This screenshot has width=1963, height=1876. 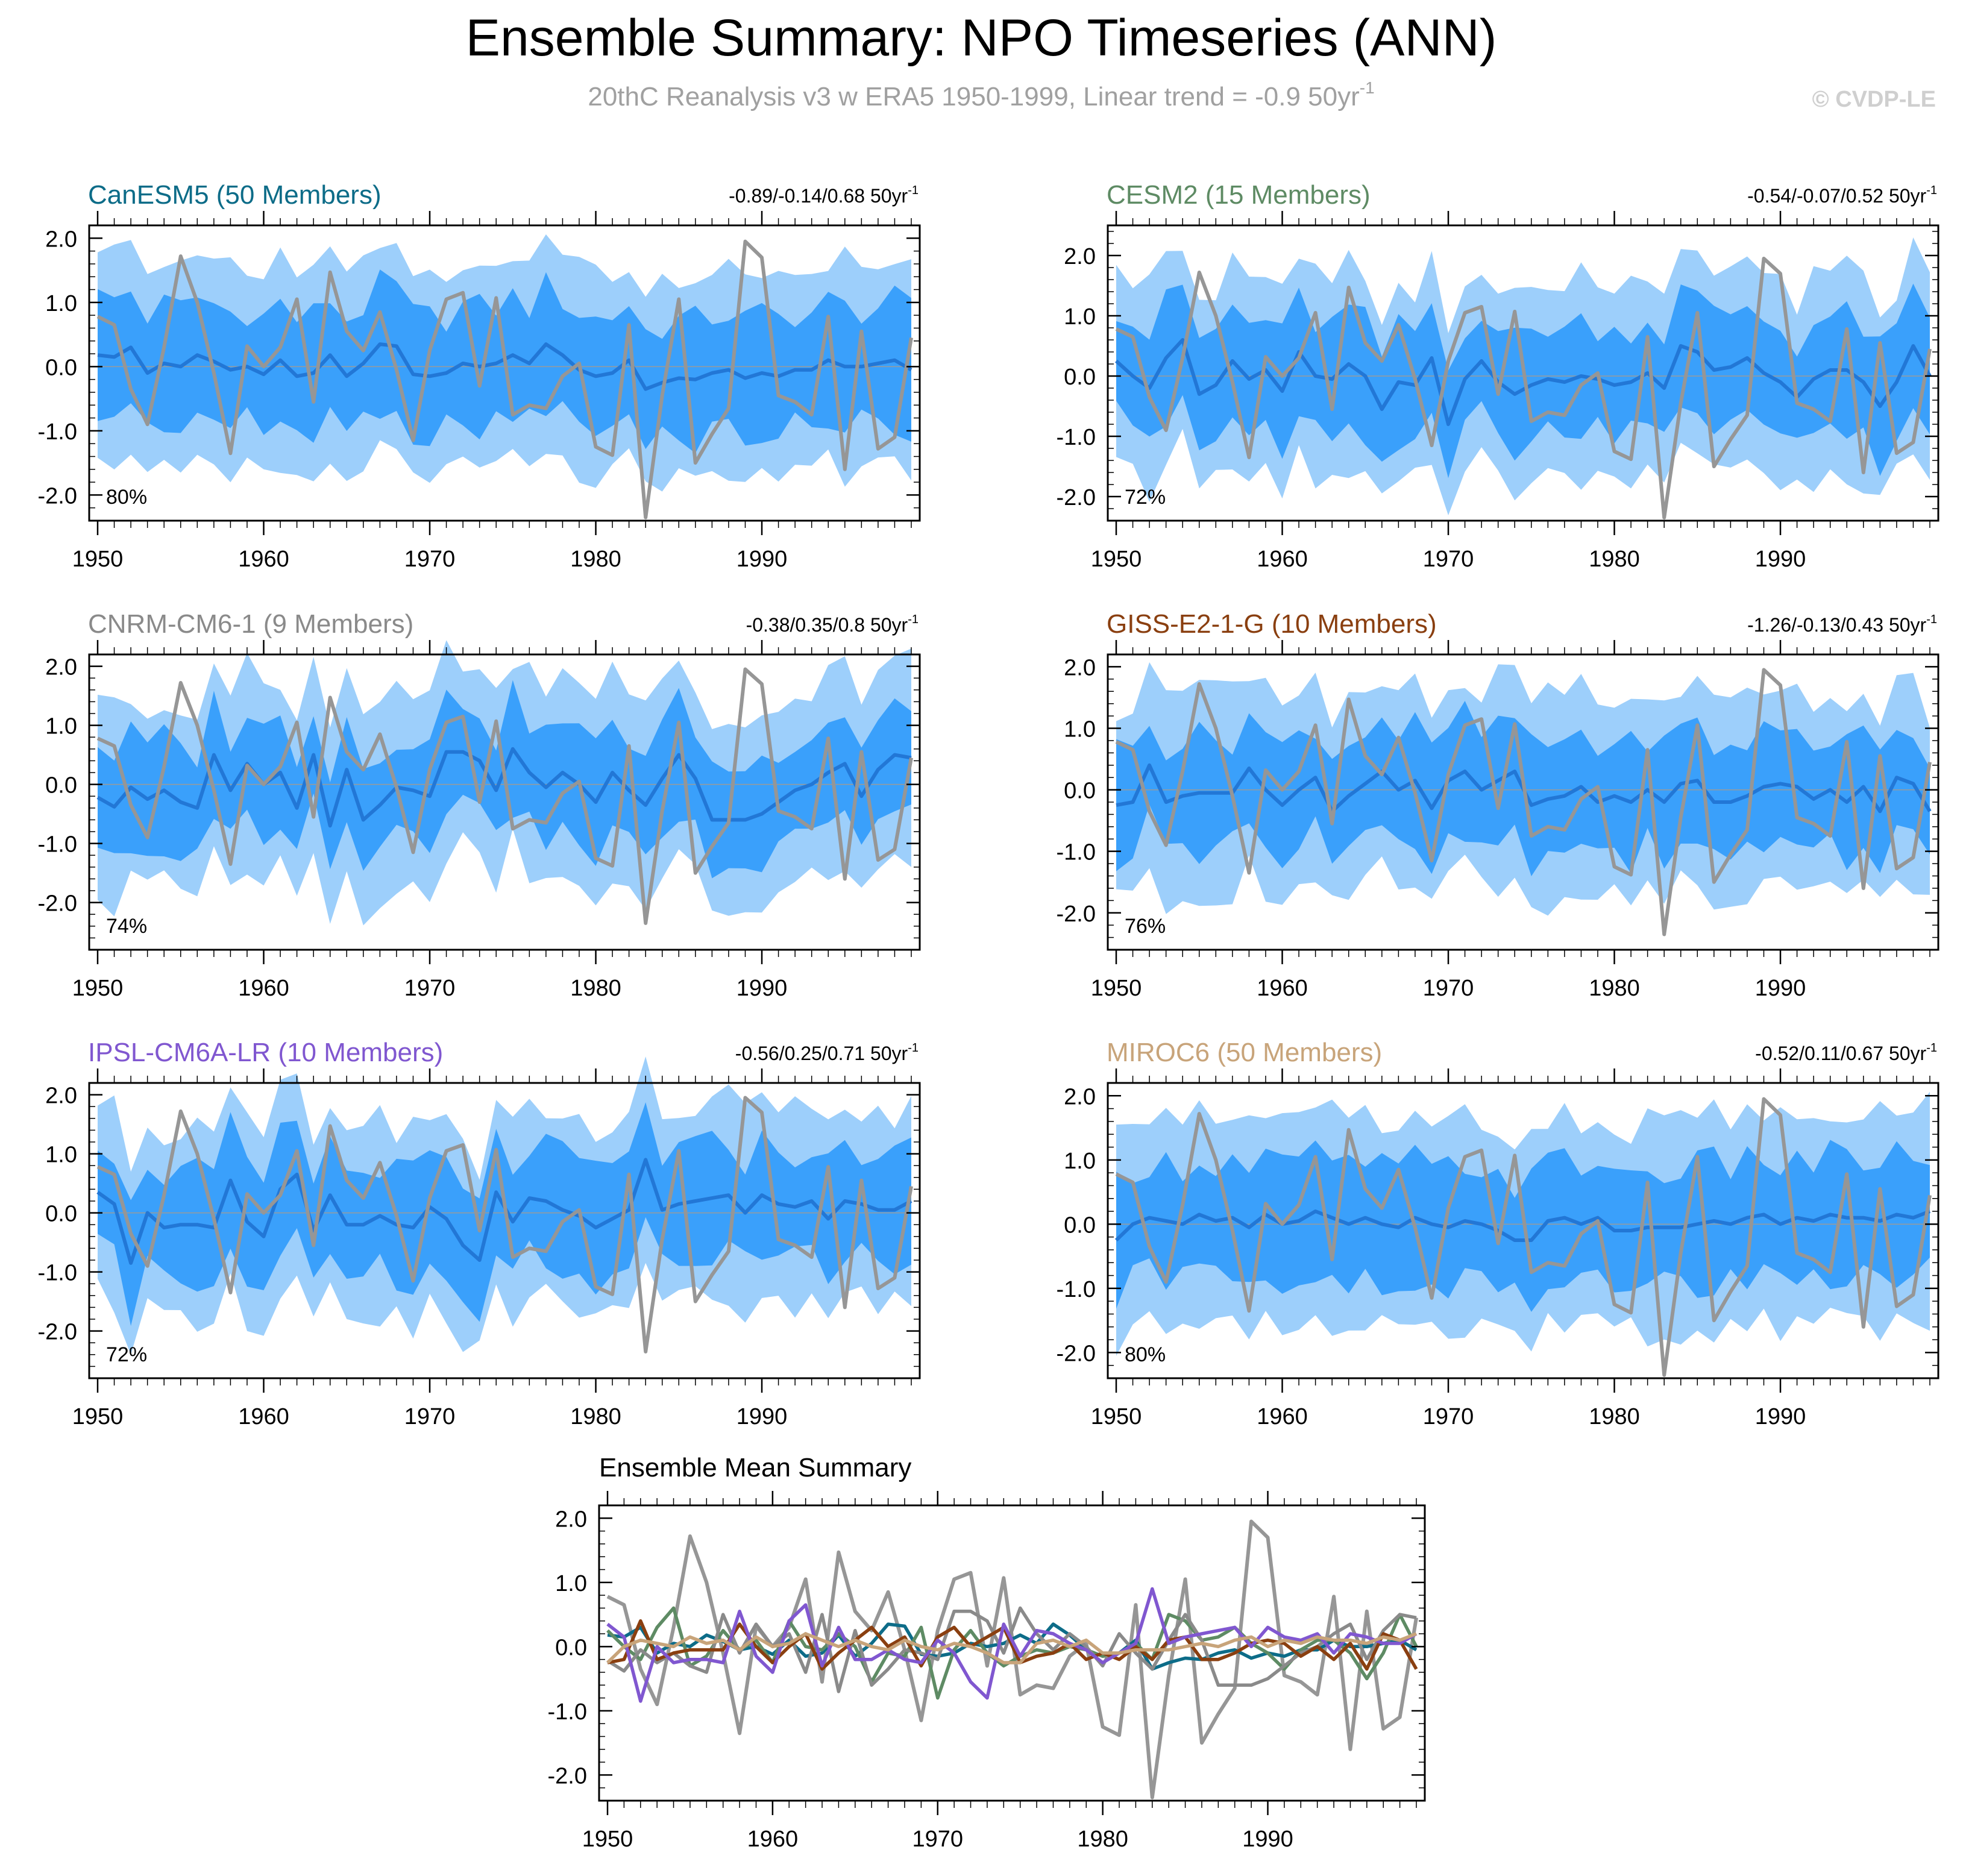 What do you see at coordinates (1614, 559) in the screenshot?
I see `panel-cesm2-xtick-label: 1980` at bounding box center [1614, 559].